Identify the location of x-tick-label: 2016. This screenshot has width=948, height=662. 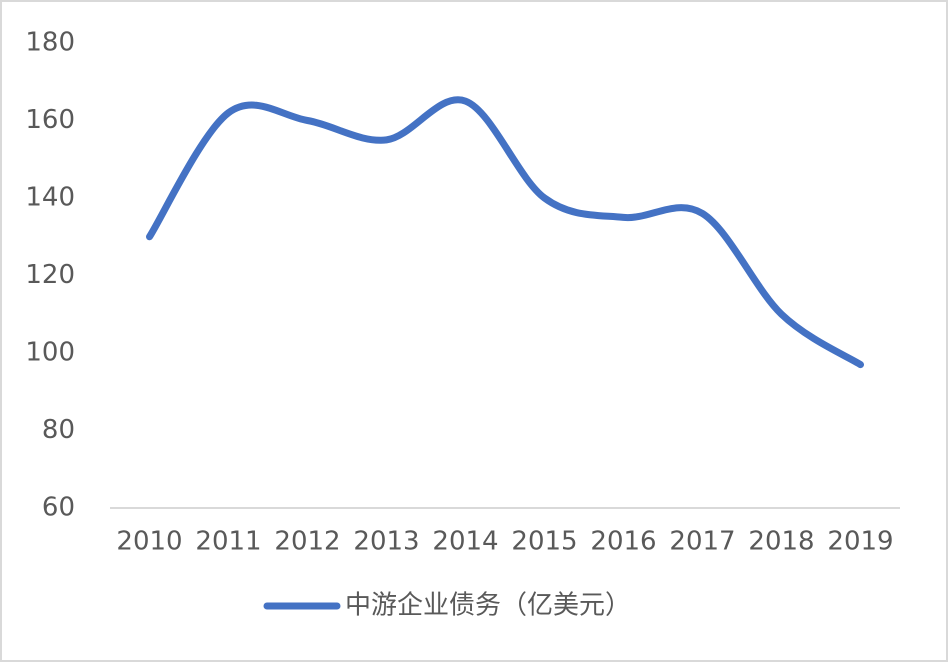
(623, 542).